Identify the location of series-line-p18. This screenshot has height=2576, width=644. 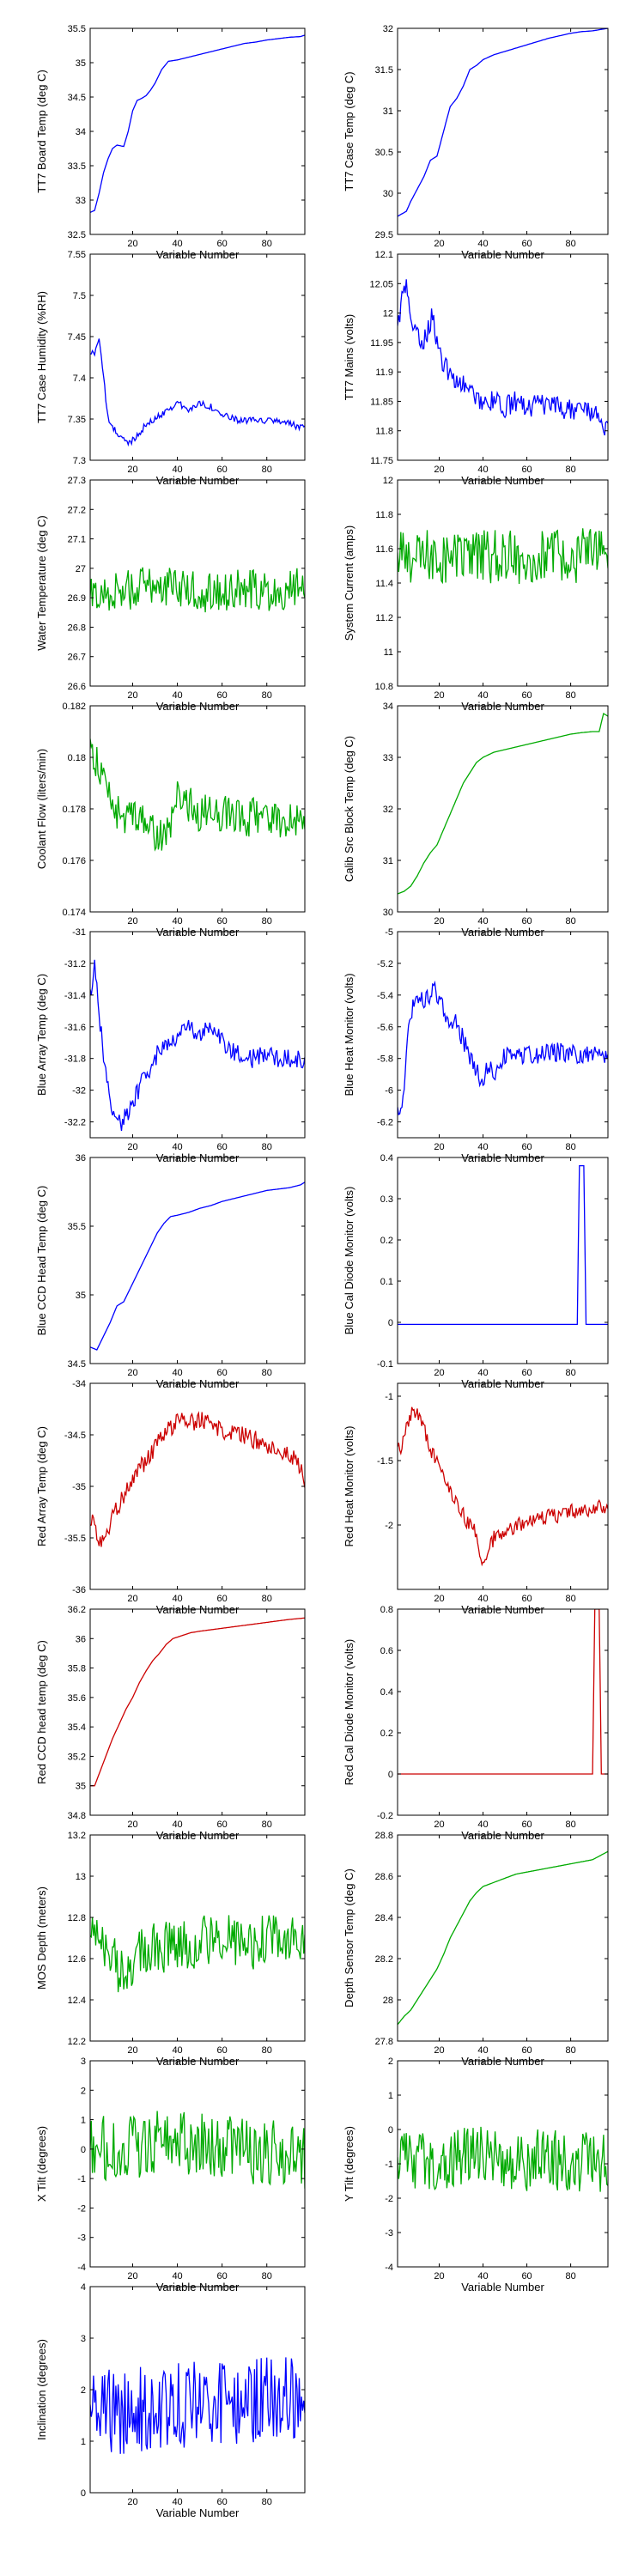
(503, 1938).